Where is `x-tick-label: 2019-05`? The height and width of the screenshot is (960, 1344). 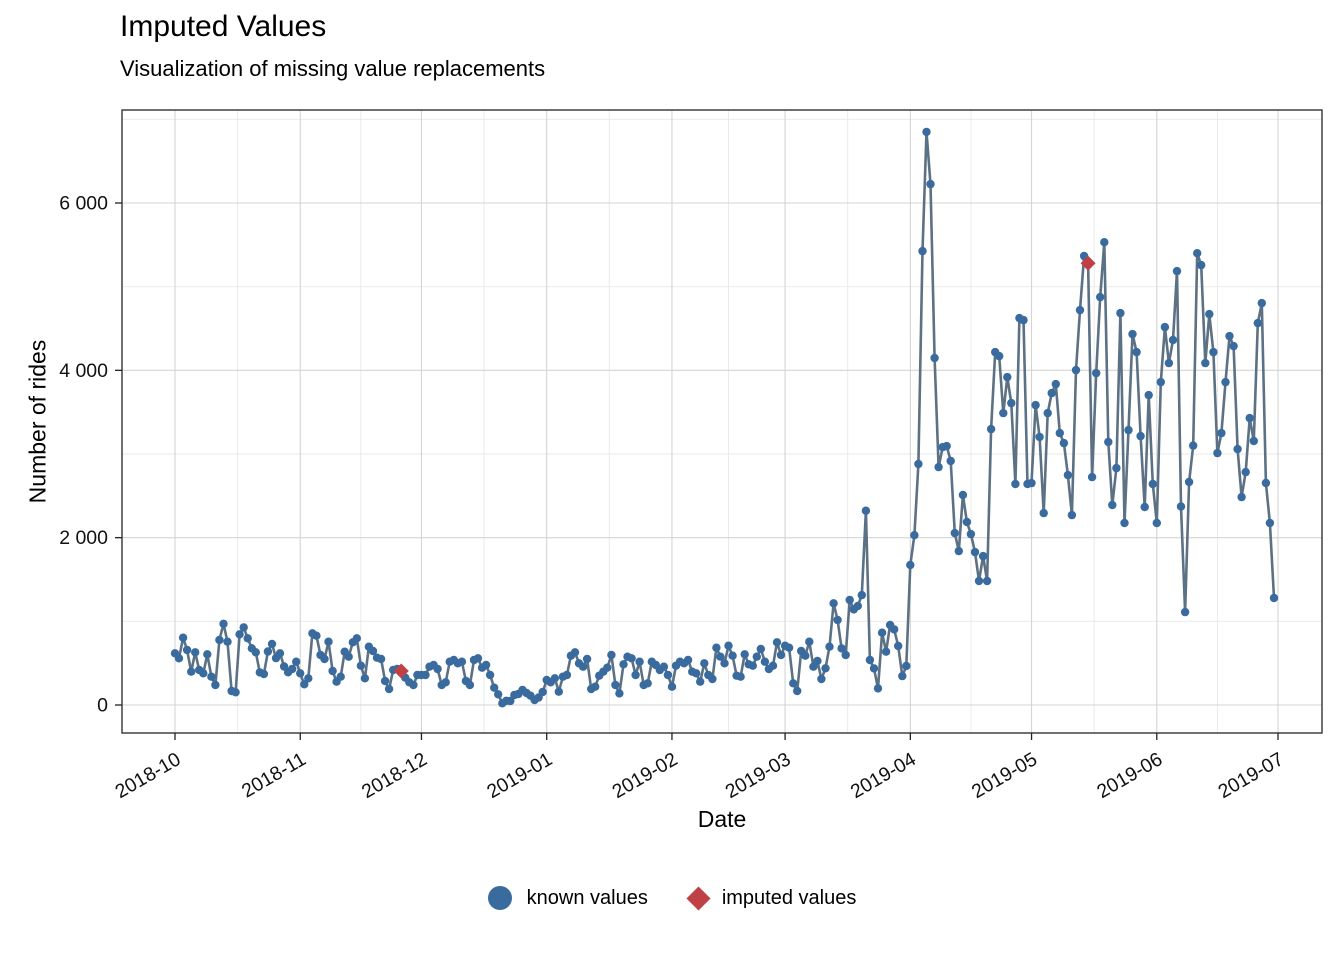
x-tick-label: 2019-05 is located at coordinates (1004, 775).